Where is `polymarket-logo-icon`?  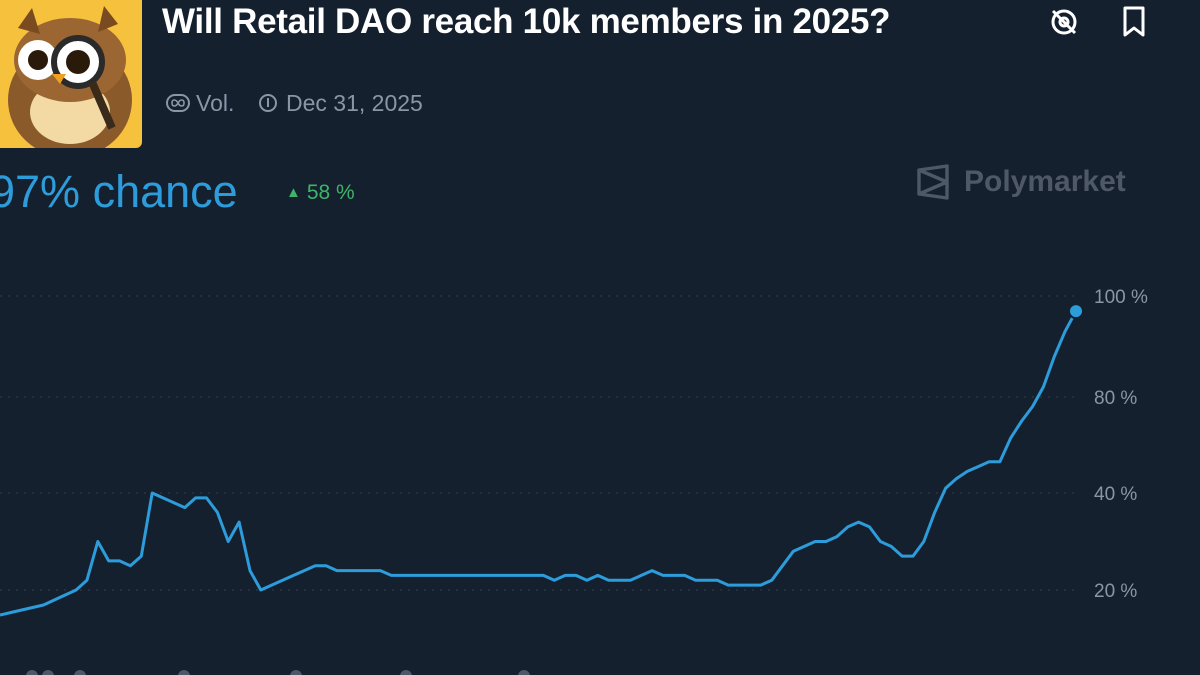 polymarket-logo-icon is located at coordinates (933, 182).